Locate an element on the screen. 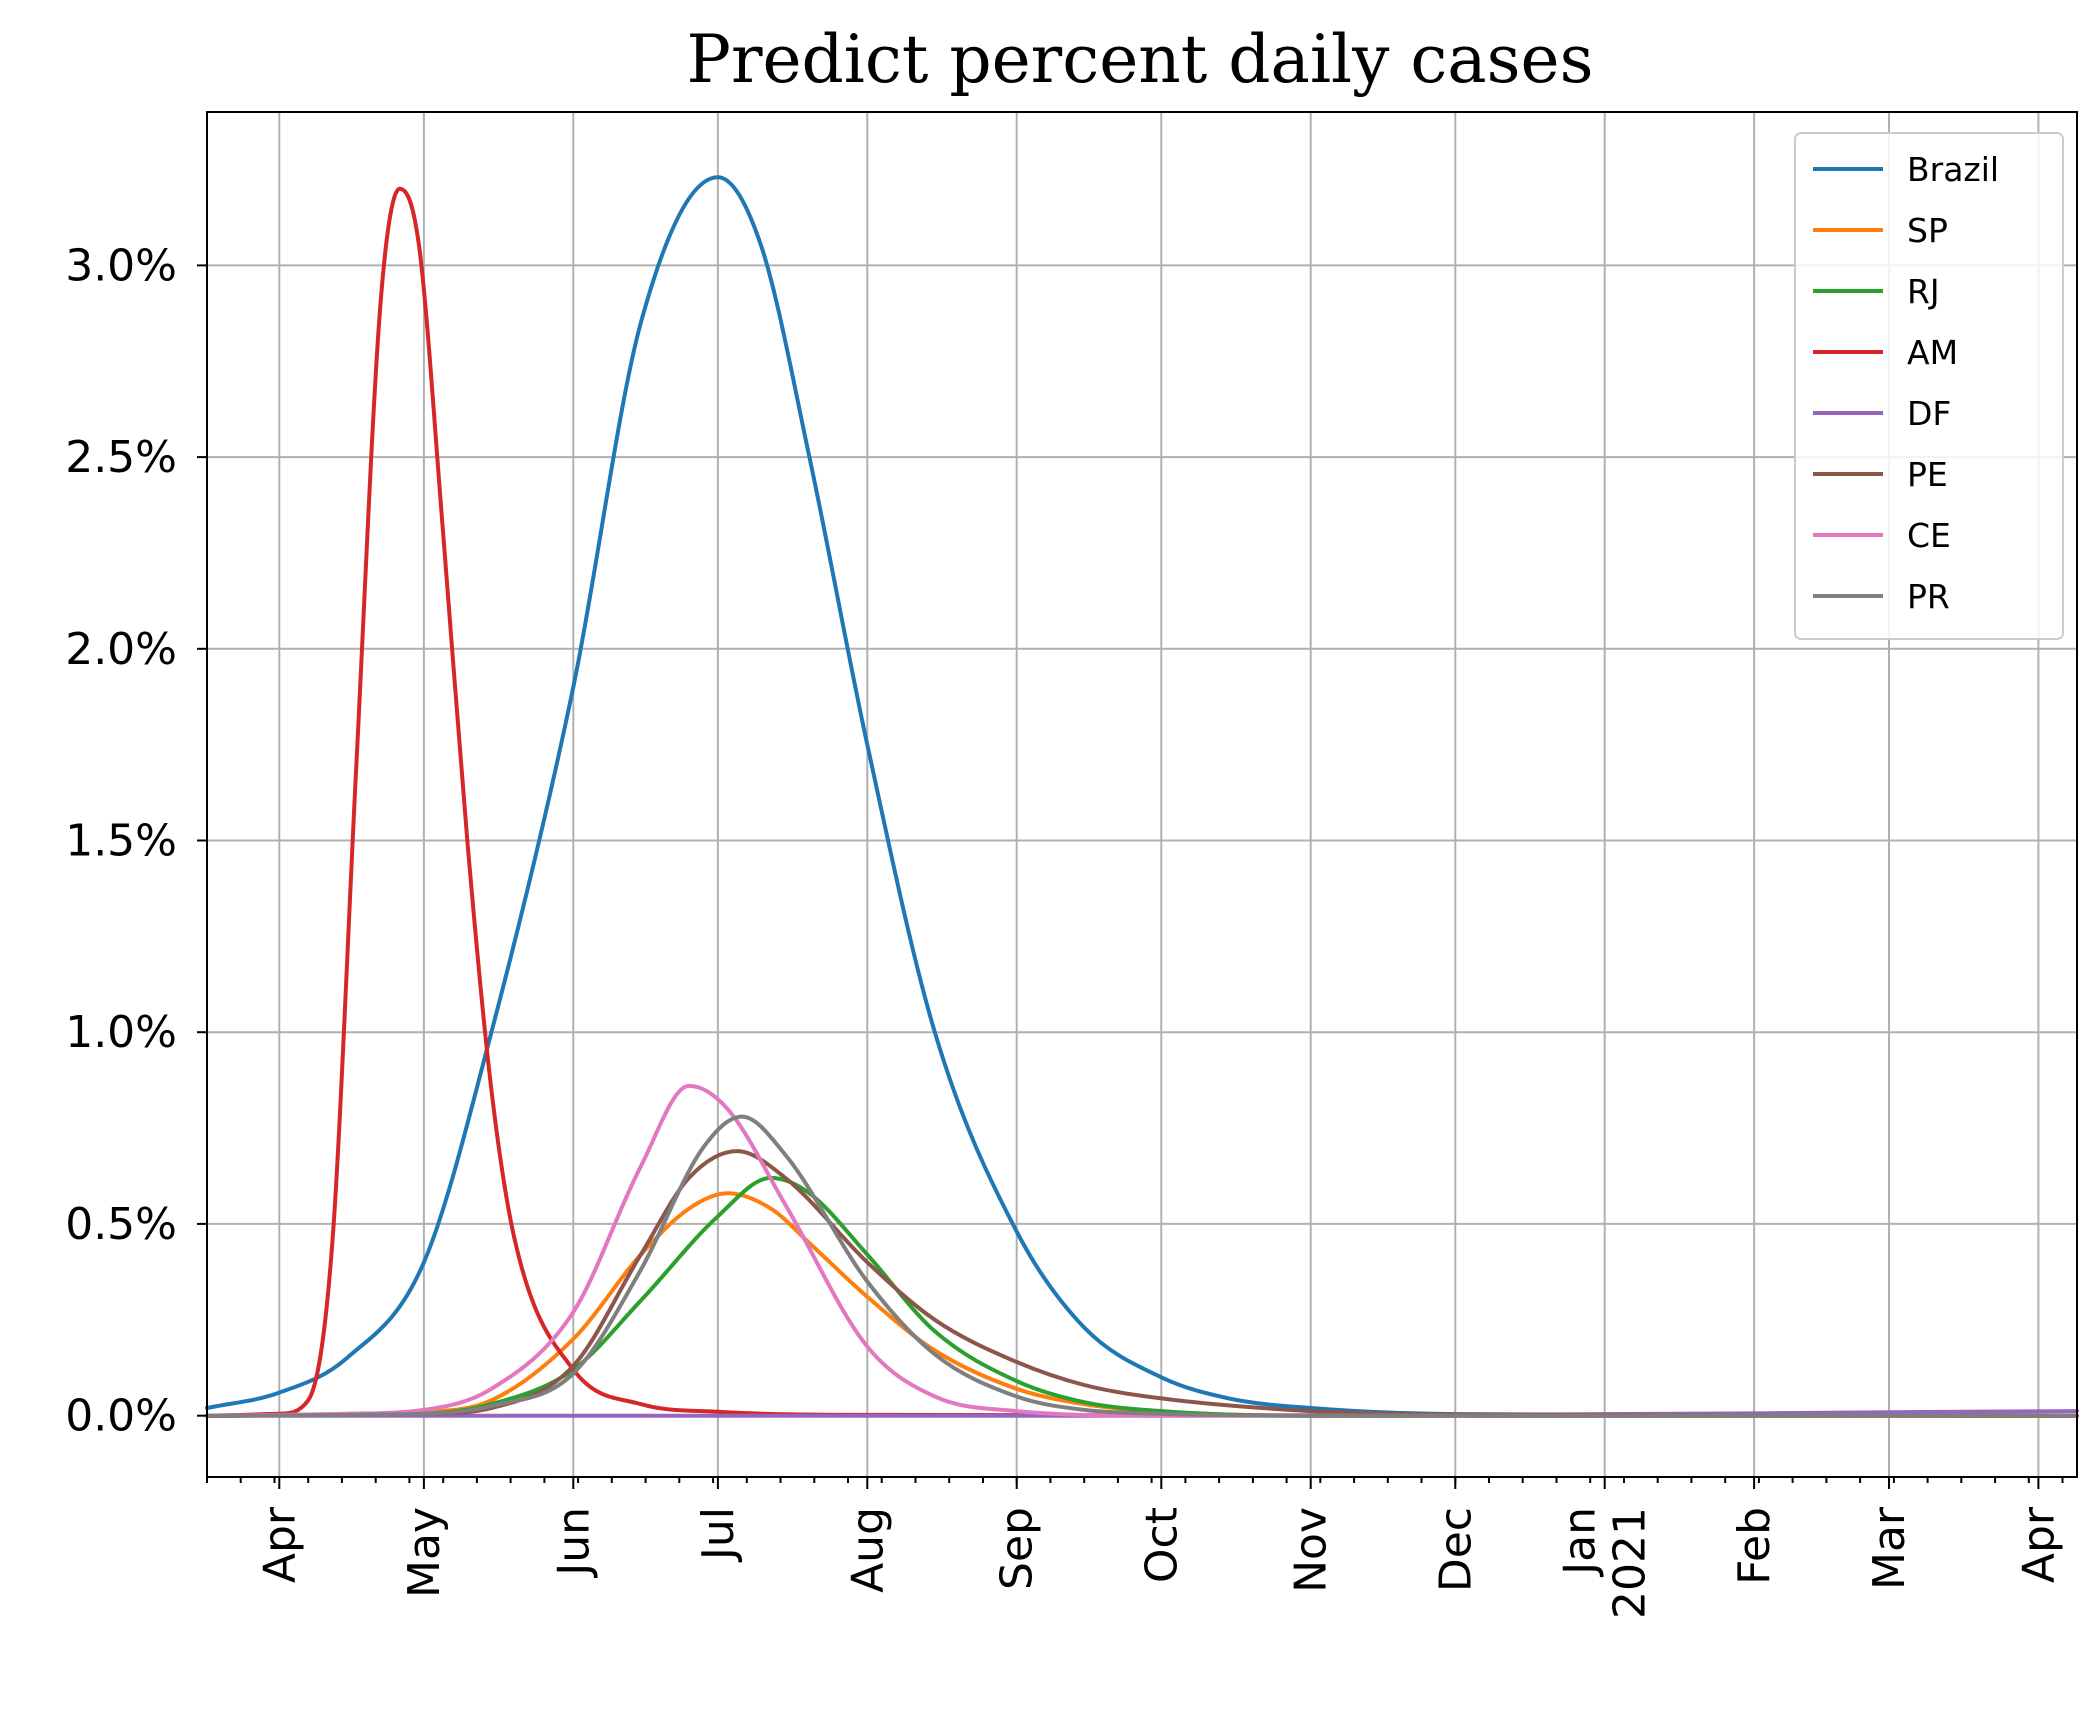 The height and width of the screenshot is (1735, 2100). x-tick-label: Jan 2021 is located at coordinates (1605, 1563).